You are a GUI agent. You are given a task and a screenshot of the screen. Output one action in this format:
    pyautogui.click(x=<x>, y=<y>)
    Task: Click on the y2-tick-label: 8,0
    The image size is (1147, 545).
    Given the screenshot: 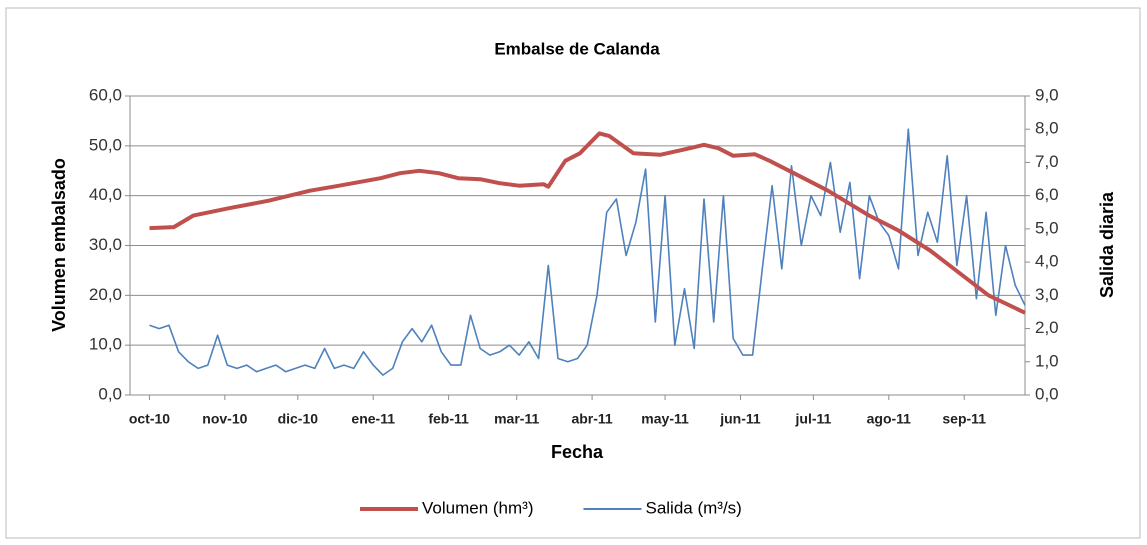 What is the action you would take?
    pyautogui.click(x=1047, y=128)
    